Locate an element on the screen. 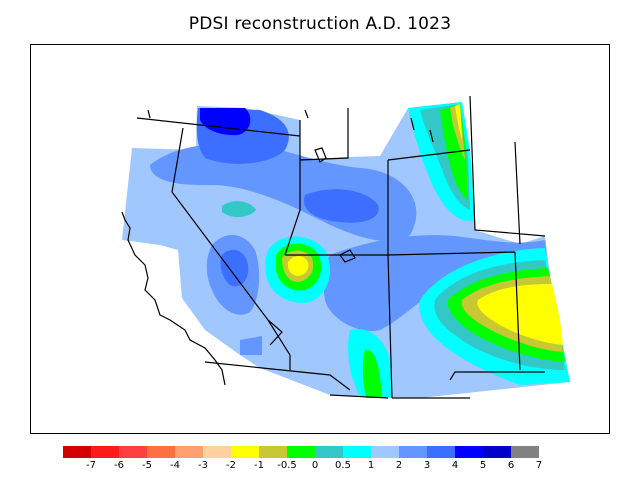  colorbar-tick-label: -0.5 is located at coordinates (287, 465).